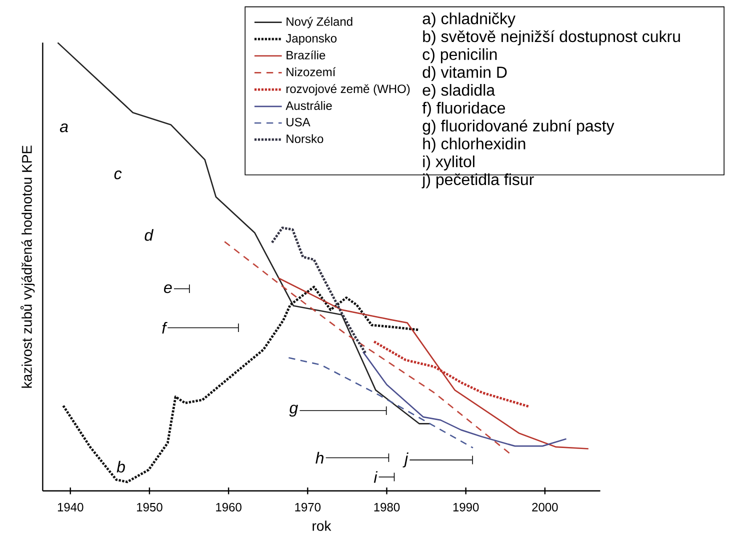  What do you see at coordinates (459, 56) in the screenshot?
I see `annotation: c) penicilin` at bounding box center [459, 56].